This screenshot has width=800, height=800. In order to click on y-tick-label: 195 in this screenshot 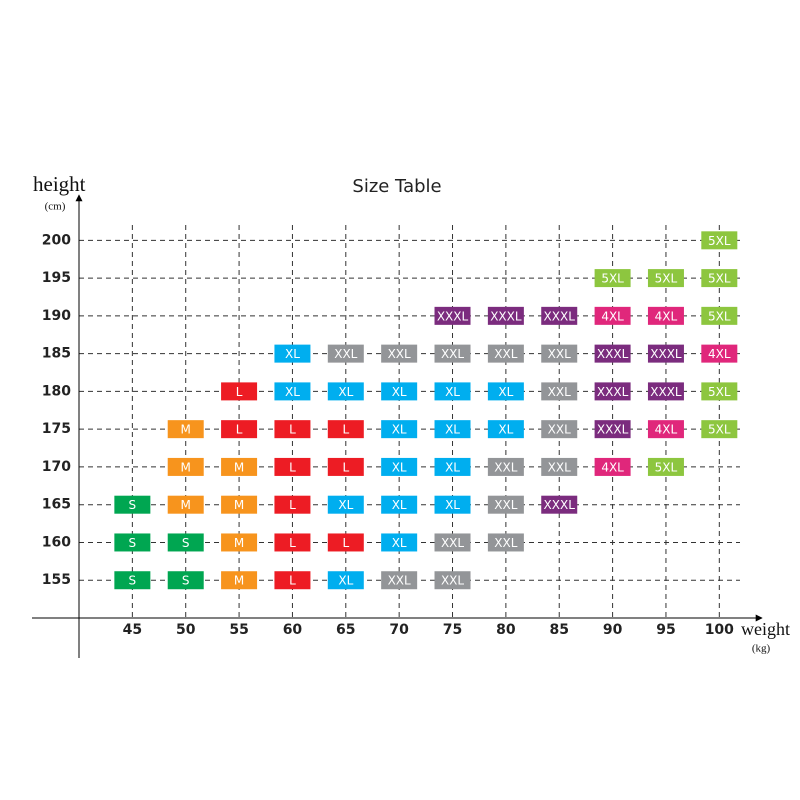, I will do `click(56, 278)`.